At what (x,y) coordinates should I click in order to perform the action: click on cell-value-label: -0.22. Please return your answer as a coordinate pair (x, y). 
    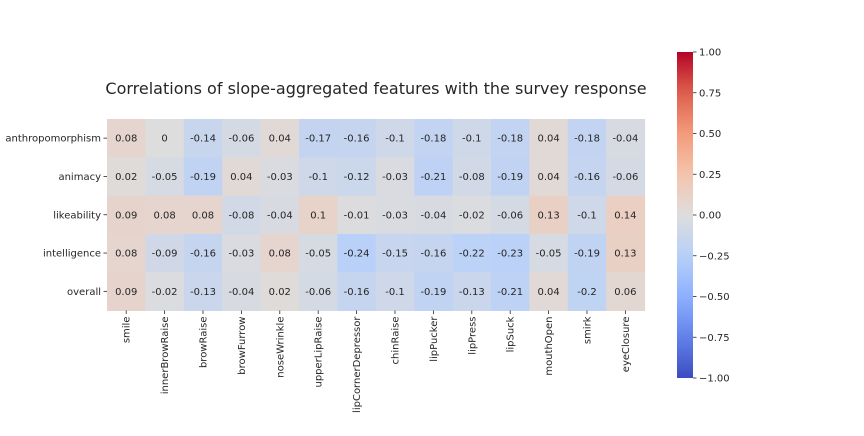
    Looking at the image, I should click on (472, 254).